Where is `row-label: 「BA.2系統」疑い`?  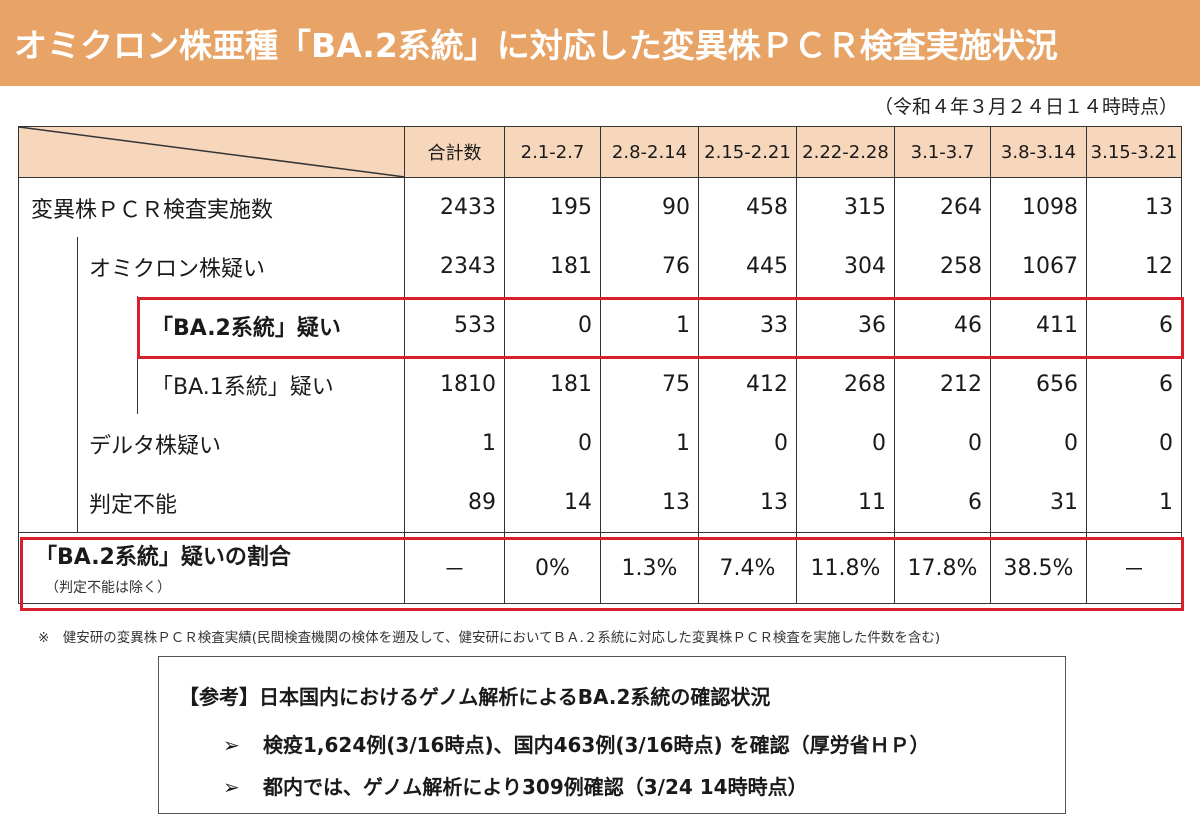
row-label: 「BA.2系統」疑い is located at coordinates (246, 328).